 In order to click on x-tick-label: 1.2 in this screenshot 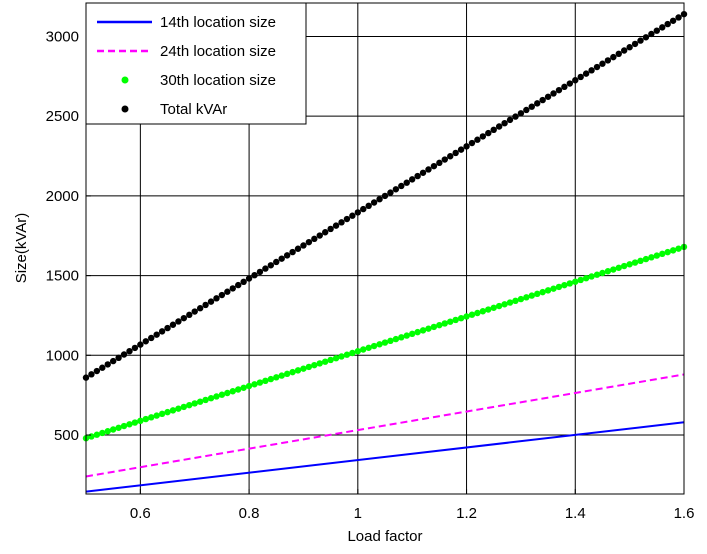, I will do `click(466, 513)`.